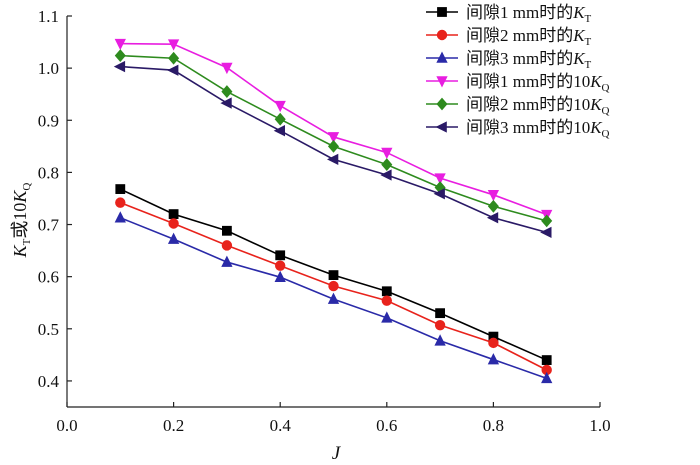  Describe the element at coordinates (386, 425) in the screenshot. I see `x-tick-label: 0.6` at that location.